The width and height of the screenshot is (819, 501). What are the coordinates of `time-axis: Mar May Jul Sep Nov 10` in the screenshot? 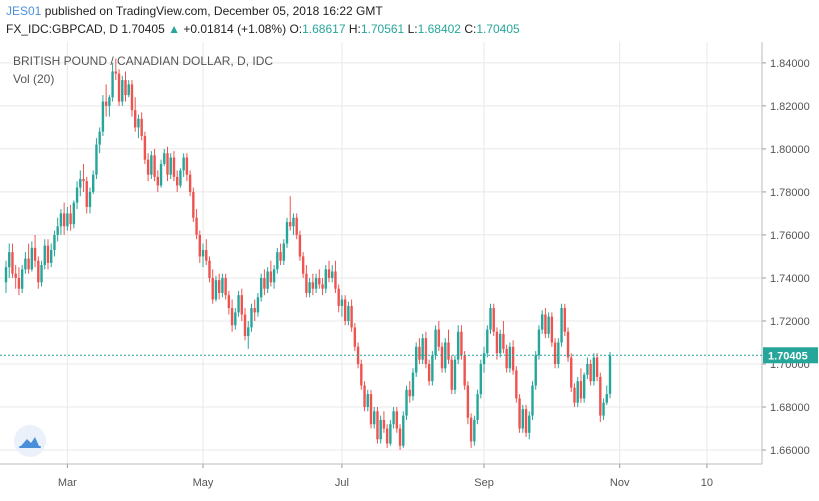 It's located at (381, 476).